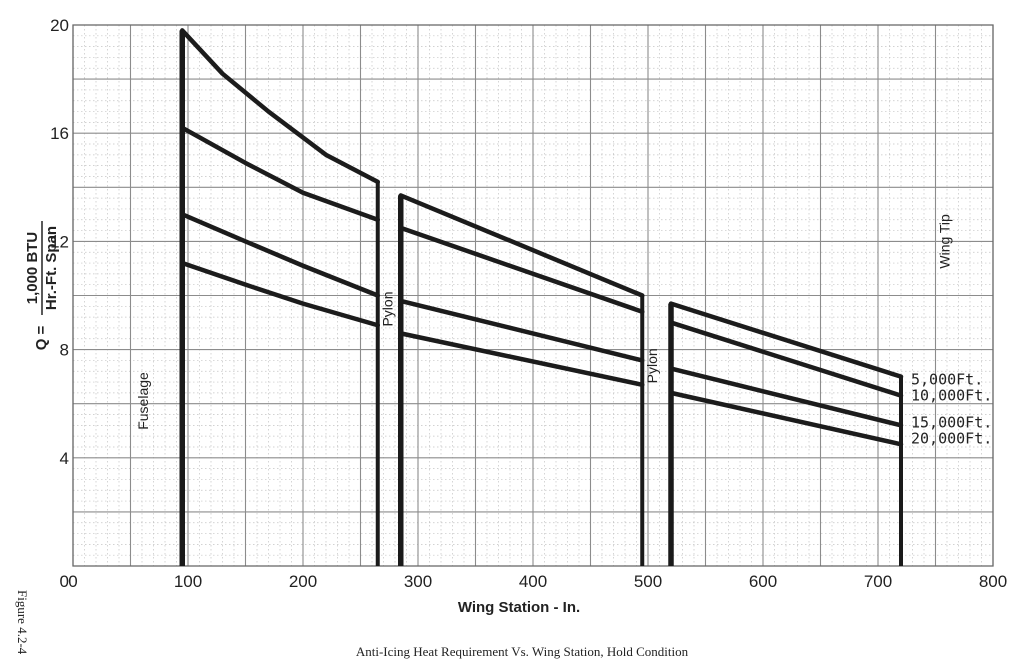  I want to click on x-tick-label: 400, so click(533, 581).